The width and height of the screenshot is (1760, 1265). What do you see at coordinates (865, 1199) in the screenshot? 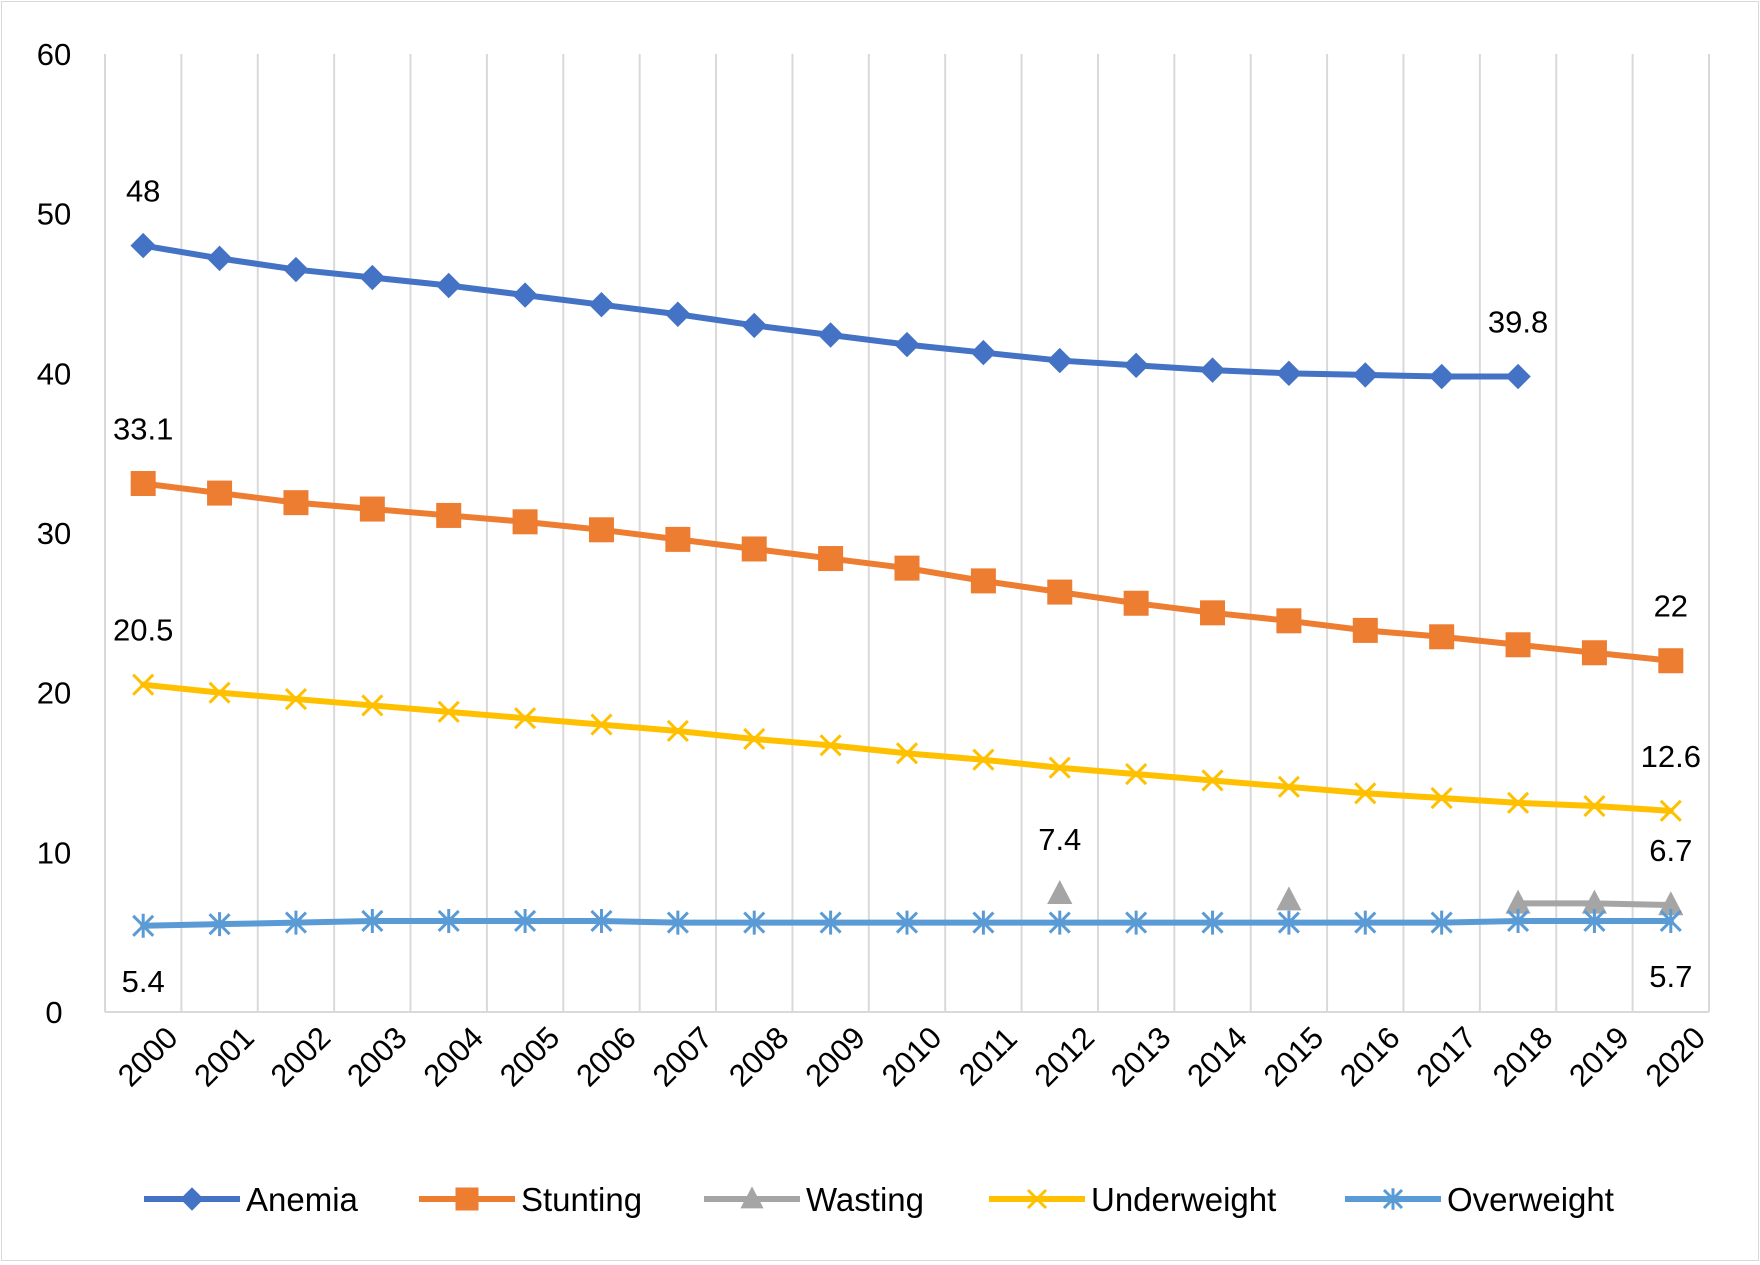
I see `legend-label: Wasting` at bounding box center [865, 1199].